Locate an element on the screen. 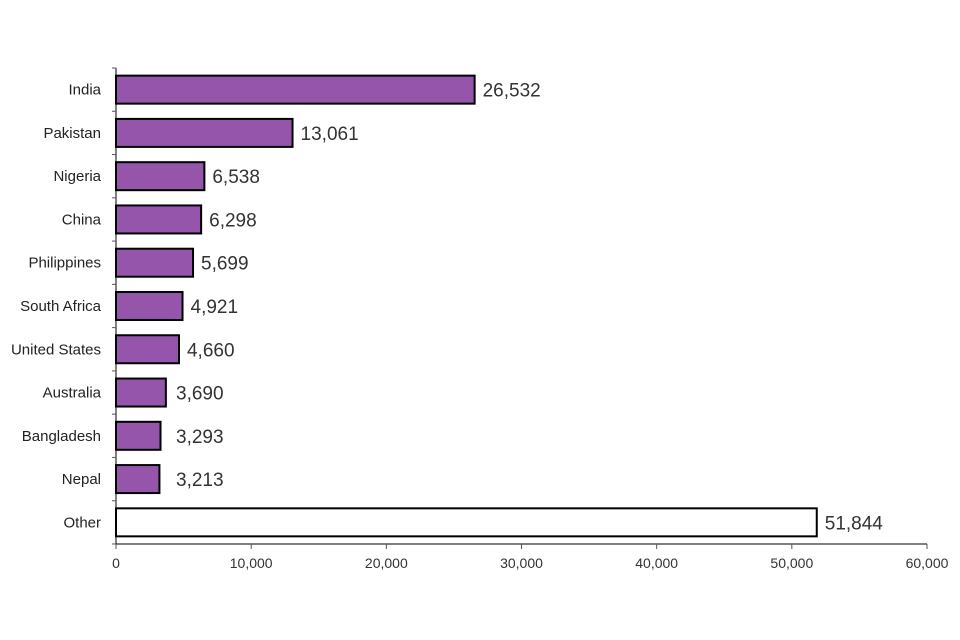 This screenshot has height=640, width=960. category-label: Nepal is located at coordinates (81, 479).